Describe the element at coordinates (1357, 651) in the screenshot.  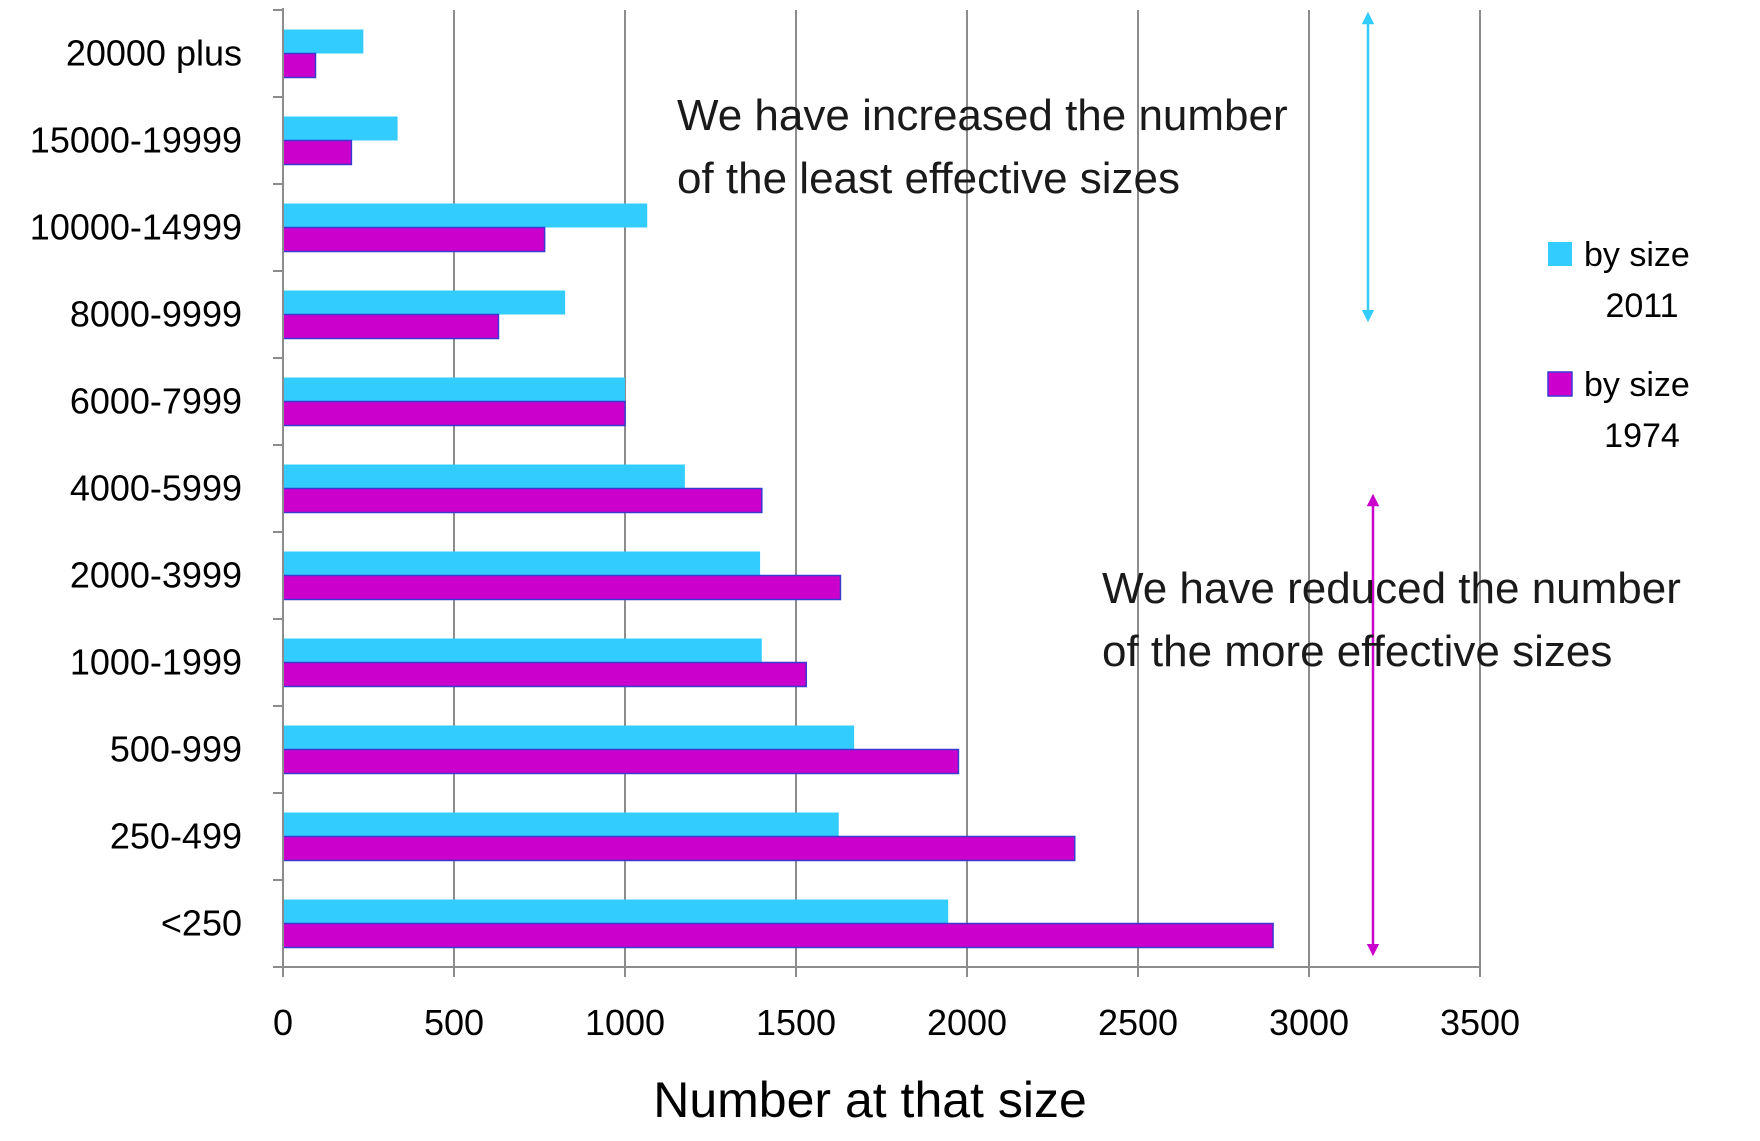
I see `annotation-text: of the more effective sizes` at that location.